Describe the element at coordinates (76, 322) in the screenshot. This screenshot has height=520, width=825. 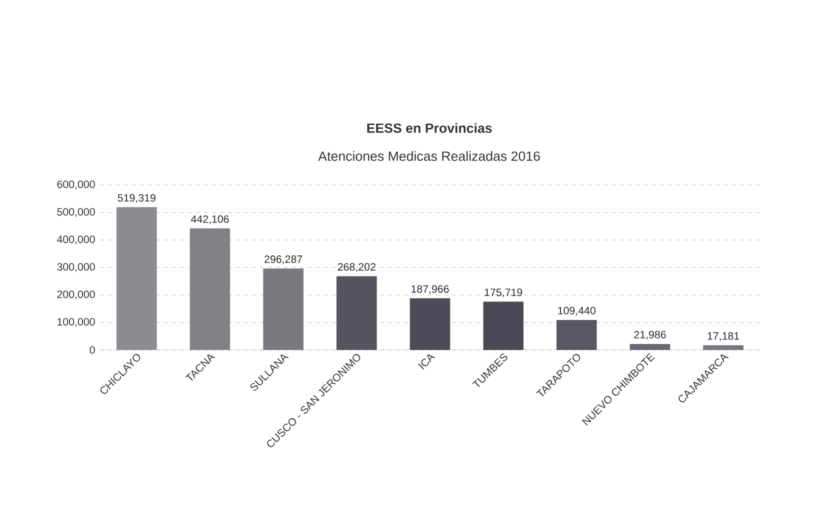
I see `y-tick-label: 100,000` at that location.